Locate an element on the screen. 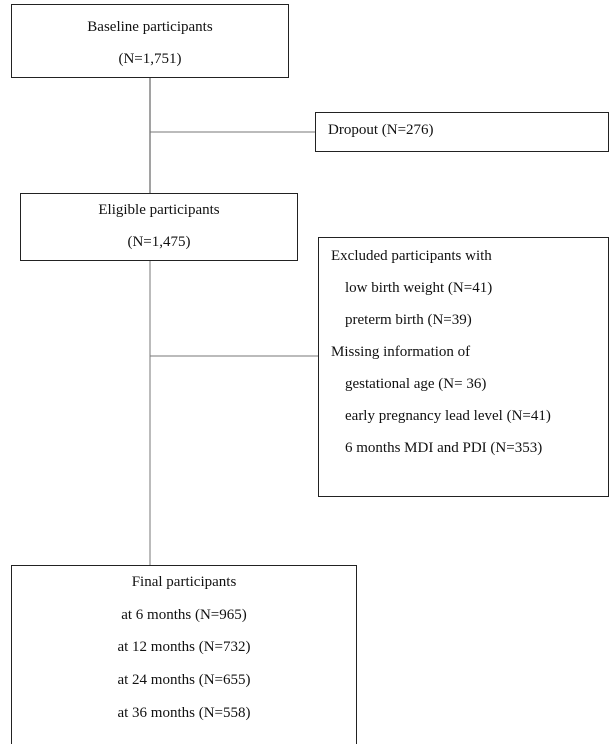 The height and width of the screenshot is (744, 609). baseline-title: Baseline participants is located at coordinates (150, 27).